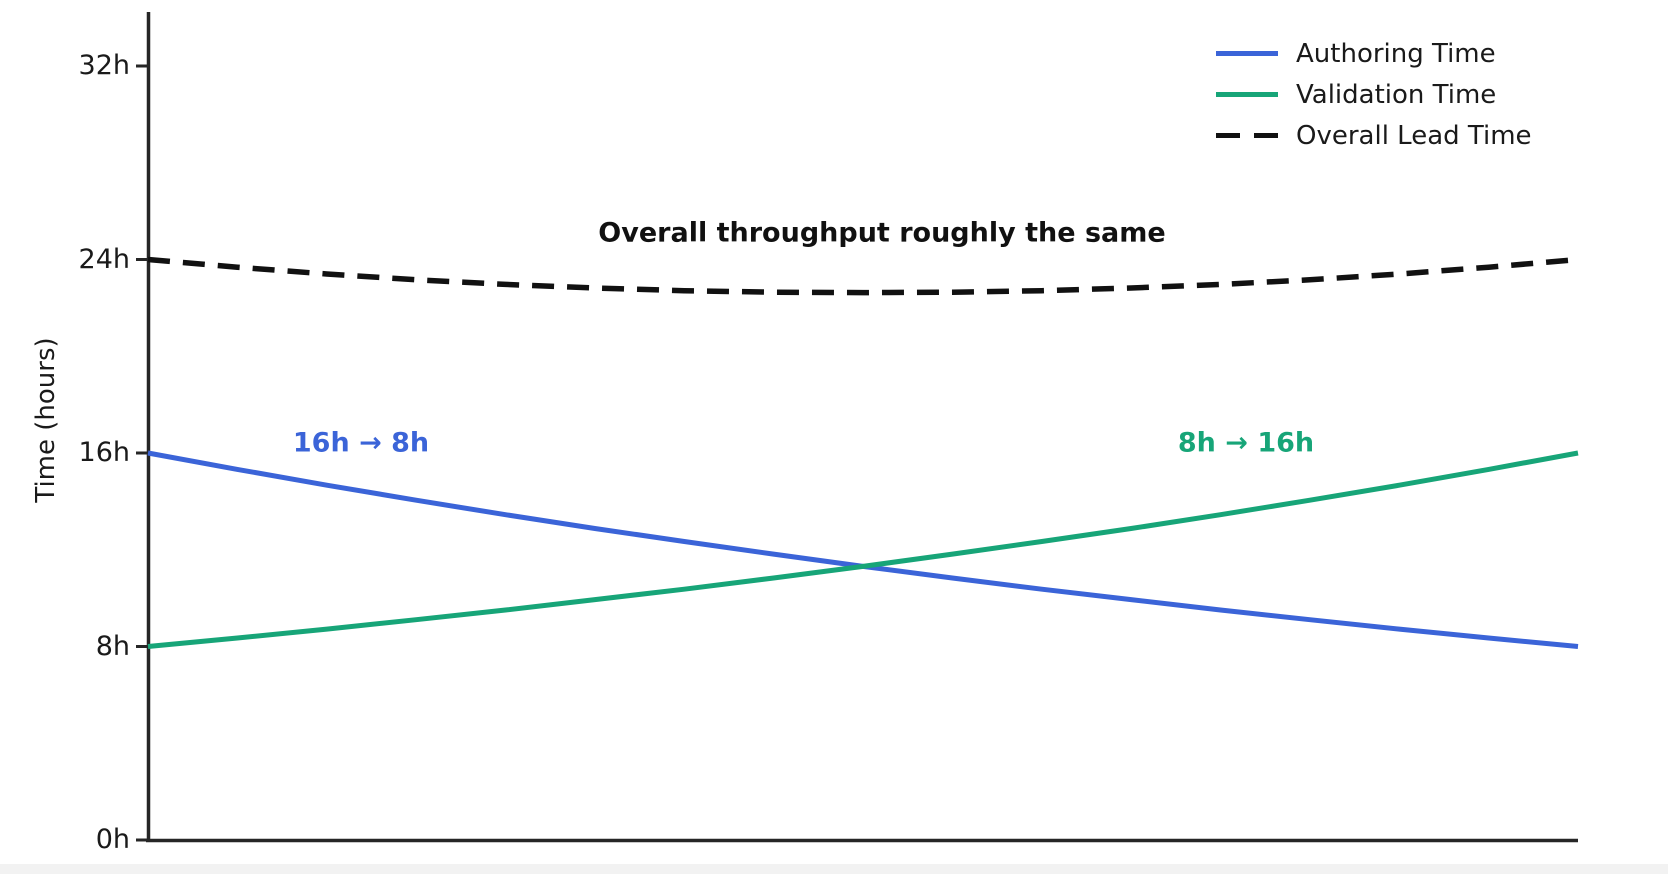  Describe the element at coordinates (1396, 53) in the screenshot. I see `legend-label: Authoring Time` at that location.